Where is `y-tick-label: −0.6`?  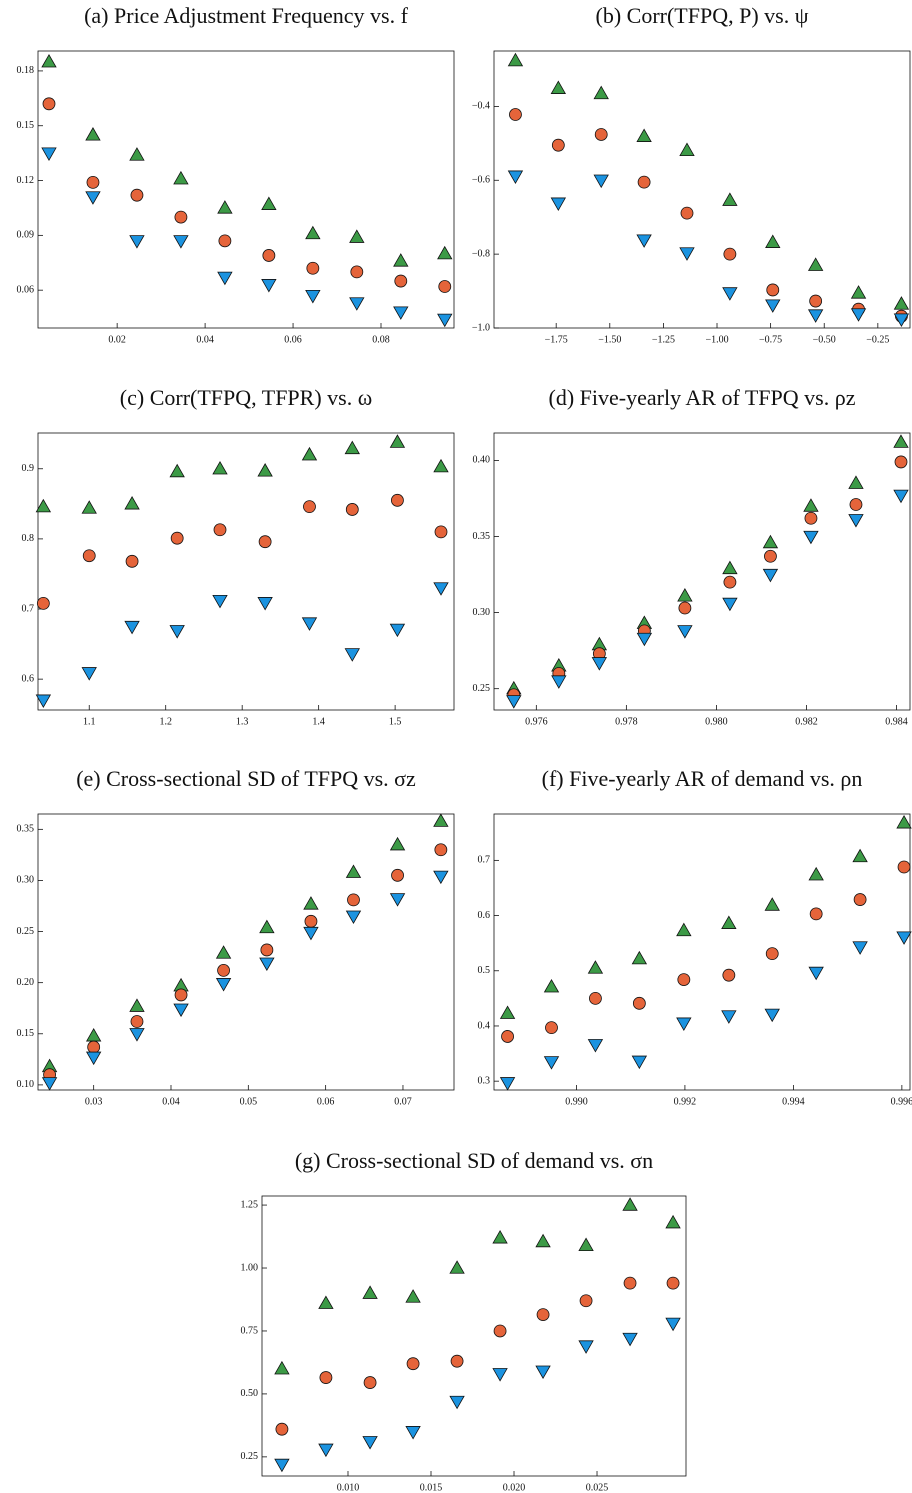
y-tick-label: −0.6 is located at coordinates (481, 180).